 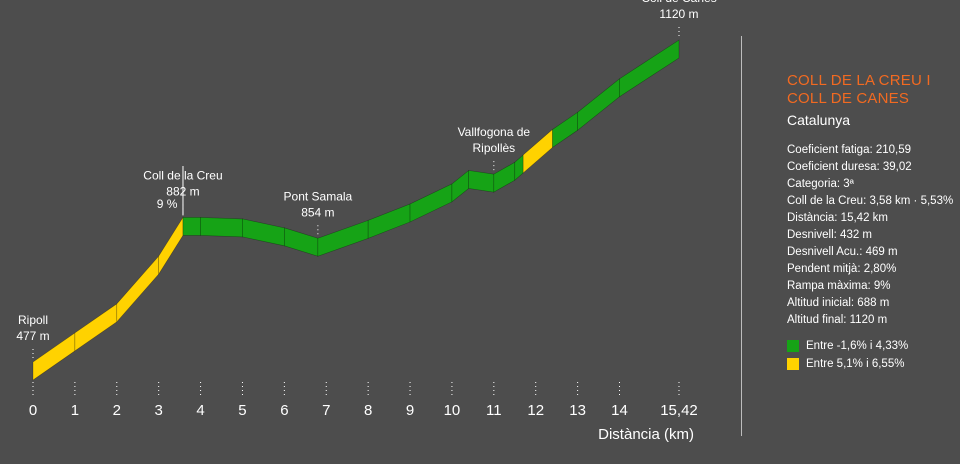 What do you see at coordinates (452, 410) in the screenshot?
I see `x-tick-label: 10` at bounding box center [452, 410].